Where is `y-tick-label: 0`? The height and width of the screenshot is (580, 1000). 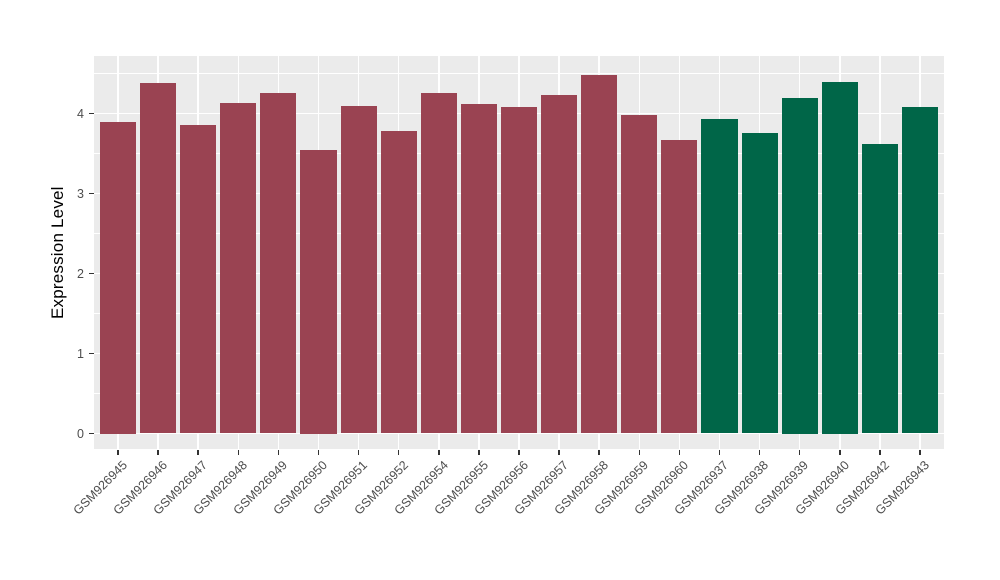 y-tick-label: 0 is located at coordinates (80, 433).